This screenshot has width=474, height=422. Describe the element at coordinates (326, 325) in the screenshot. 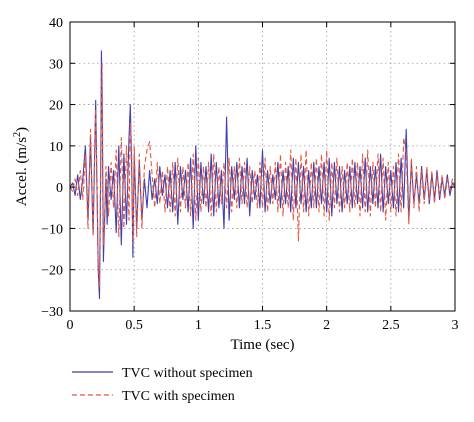

I see `x-tick-label: 2` at that location.